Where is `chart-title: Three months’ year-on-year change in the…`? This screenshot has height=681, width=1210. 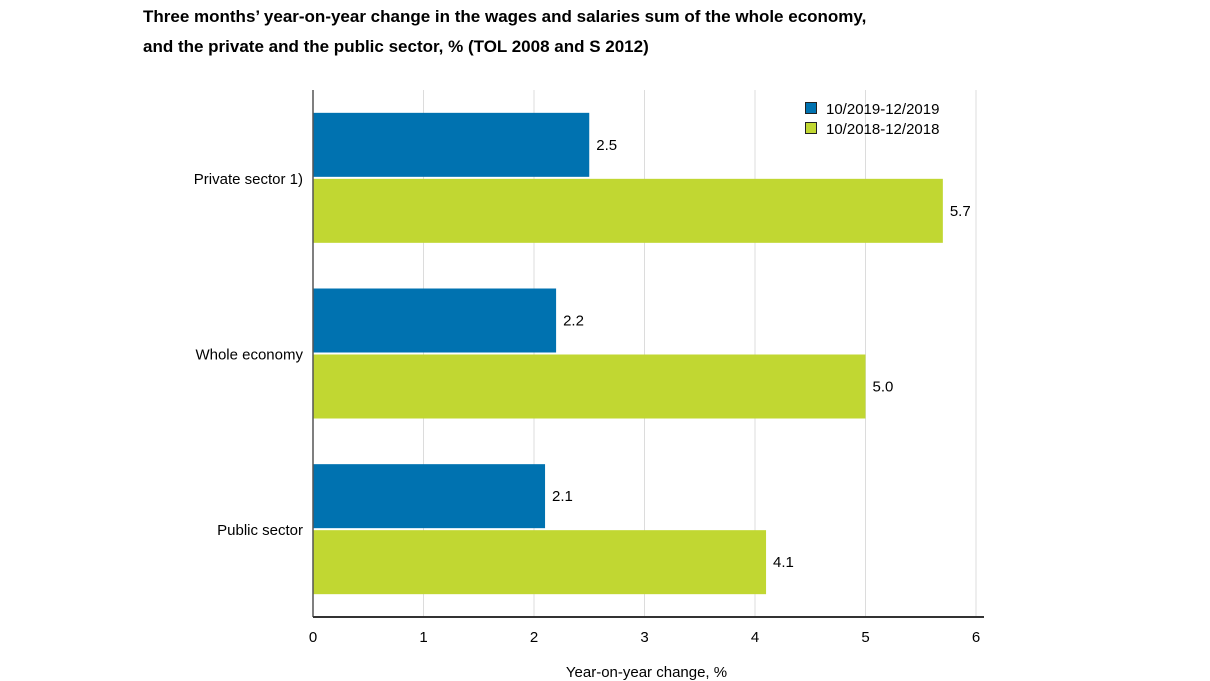
chart-title: Three months’ year-on-year change in the… is located at coordinates (504, 32).